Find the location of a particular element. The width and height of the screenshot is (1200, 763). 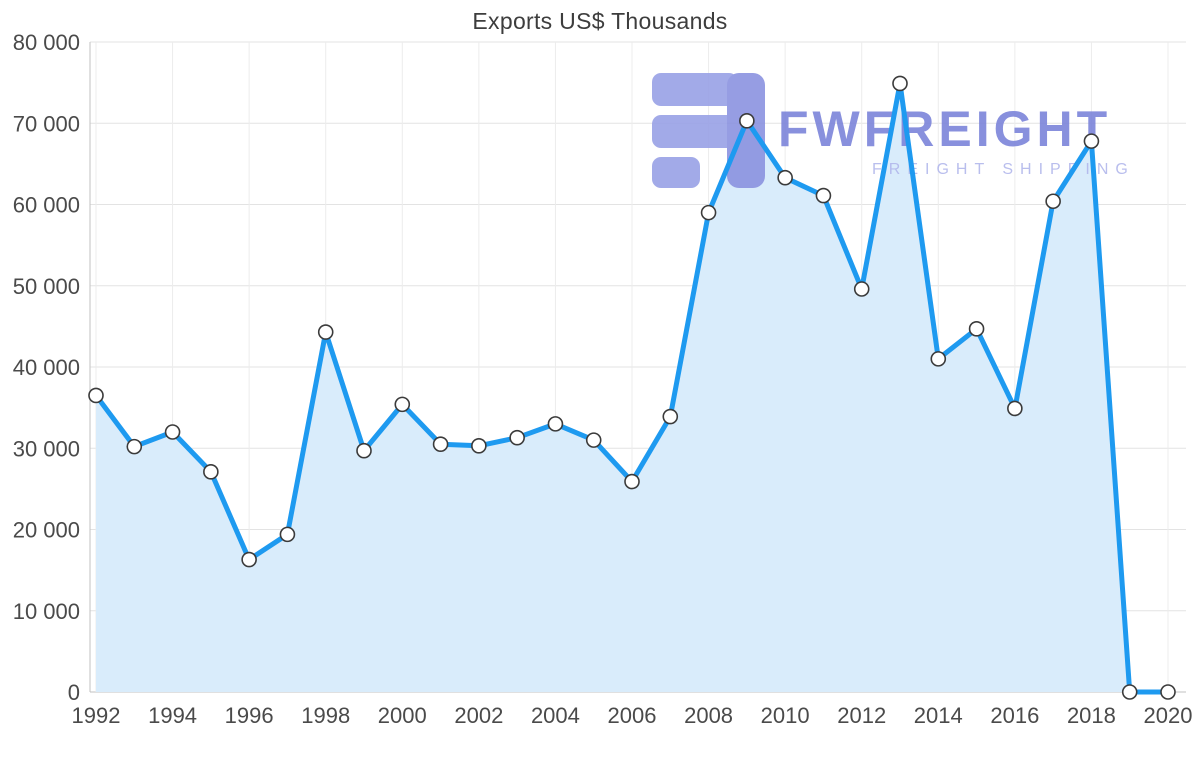

x-axis-tick-label: 2008 is located at coordinates (708, 715).